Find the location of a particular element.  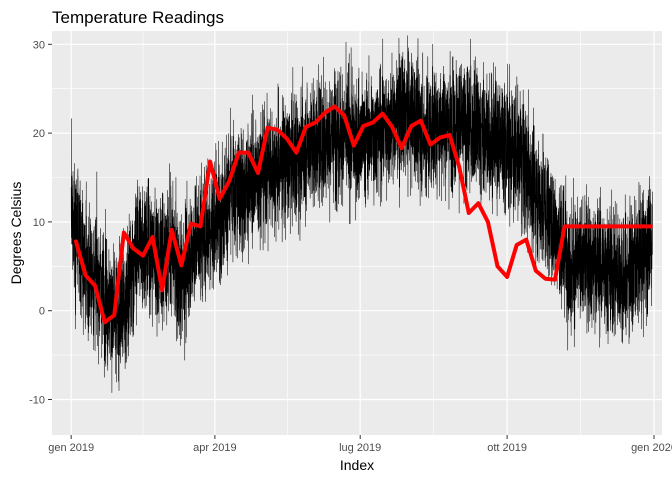

x-axis-label: Index is located at coordinates (357, 465).